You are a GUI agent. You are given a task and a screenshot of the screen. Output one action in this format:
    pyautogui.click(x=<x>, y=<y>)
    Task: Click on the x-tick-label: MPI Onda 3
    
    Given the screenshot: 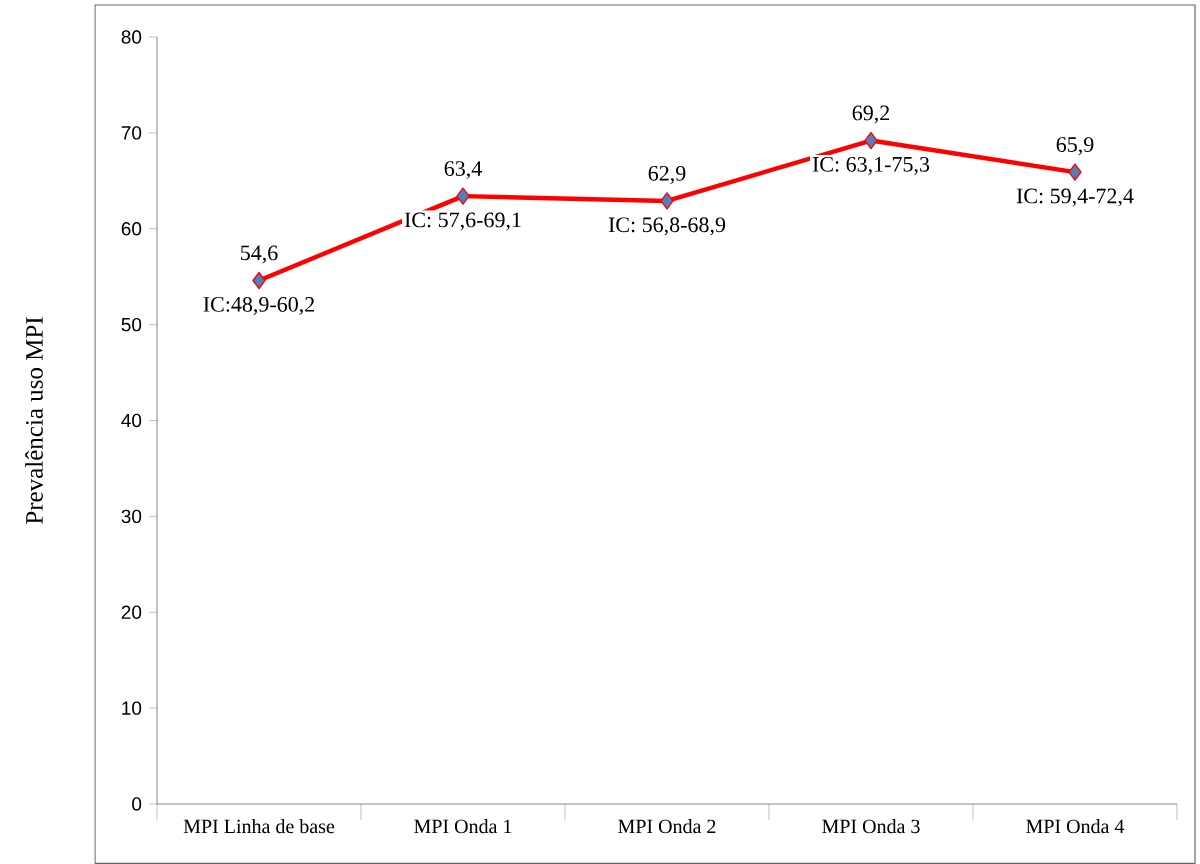 What is the action you would take?
    pyautogui.click(x=871, y=826)
    